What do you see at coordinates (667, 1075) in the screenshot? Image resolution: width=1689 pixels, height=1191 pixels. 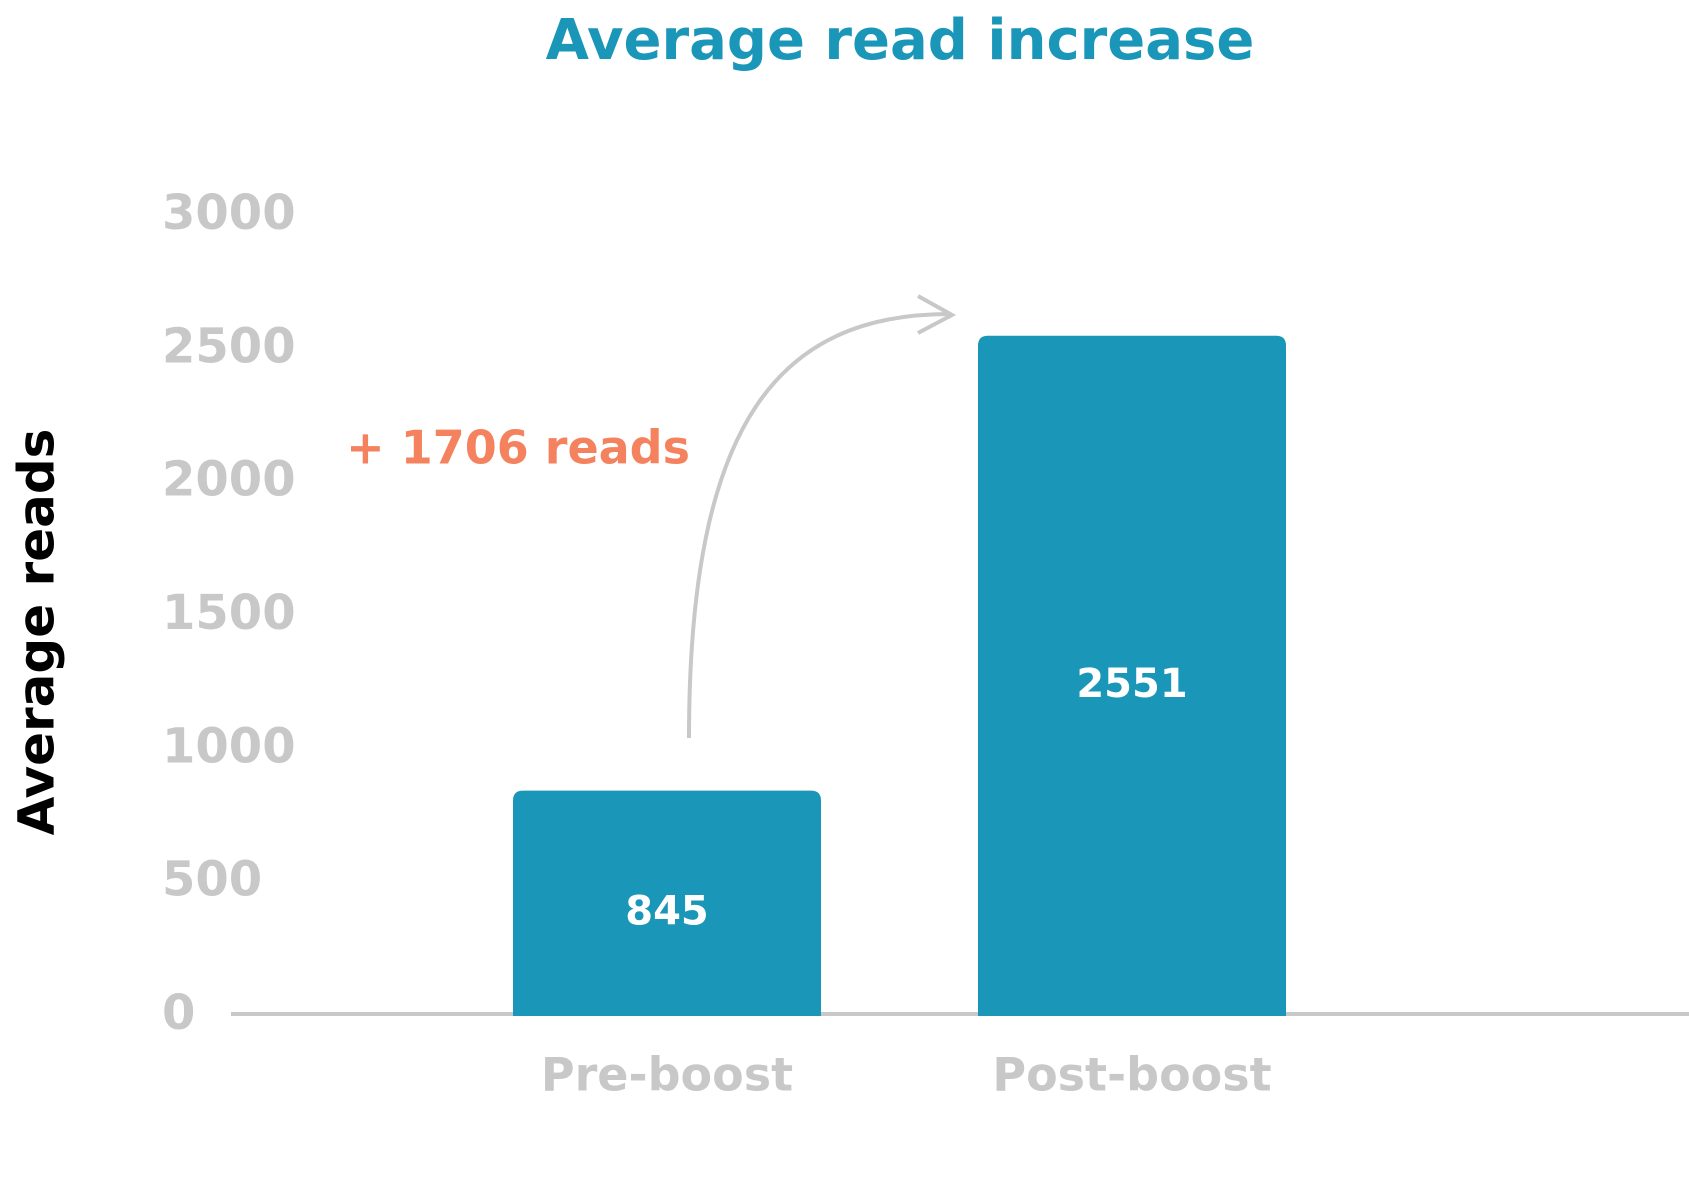 I see `x-tick-label: Pre-boost` at bounding box center [667, 1075].